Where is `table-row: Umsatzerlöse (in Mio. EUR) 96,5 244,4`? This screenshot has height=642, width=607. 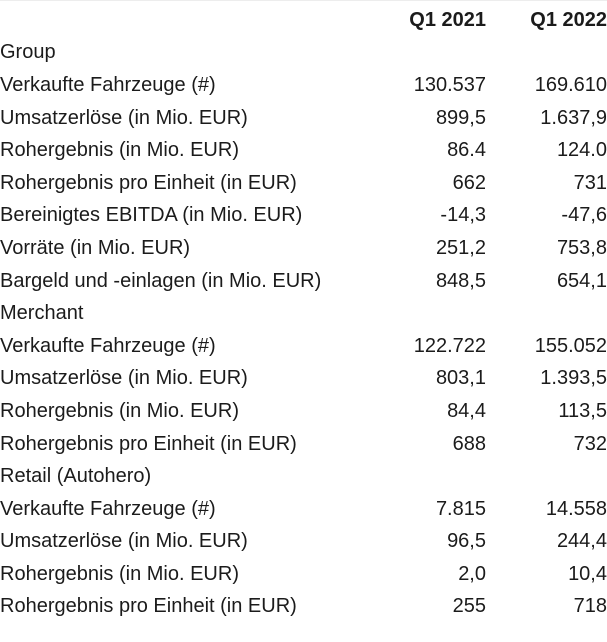 table-row: Umsatzerlöse (in Mio. EUR) 96,5 244,4 is located at coordinates (303, 542).